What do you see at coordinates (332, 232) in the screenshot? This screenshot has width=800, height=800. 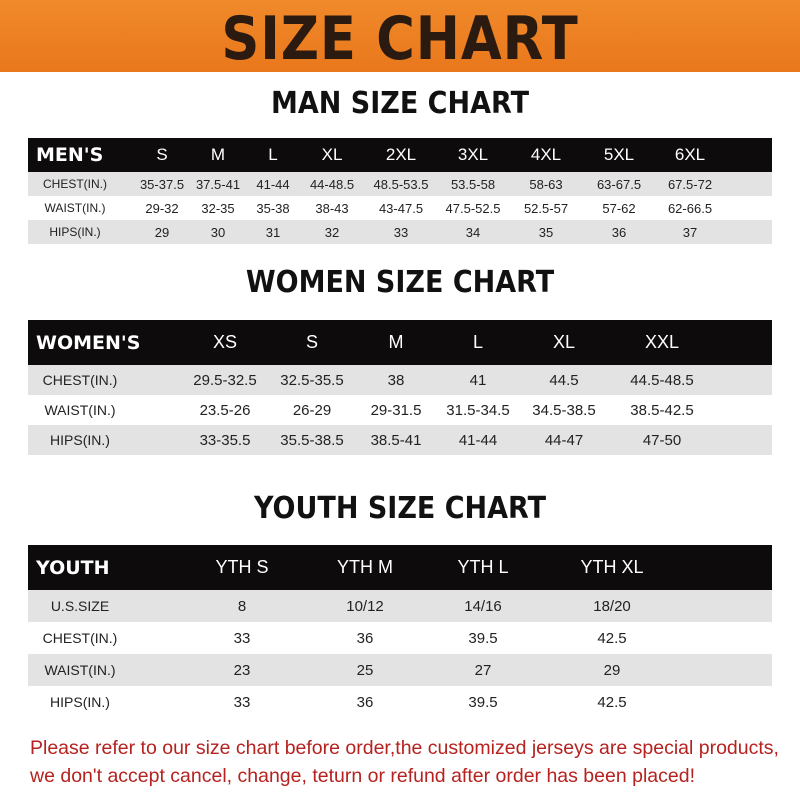 I see `table-cell: 32` at bounding box center [332, 232].